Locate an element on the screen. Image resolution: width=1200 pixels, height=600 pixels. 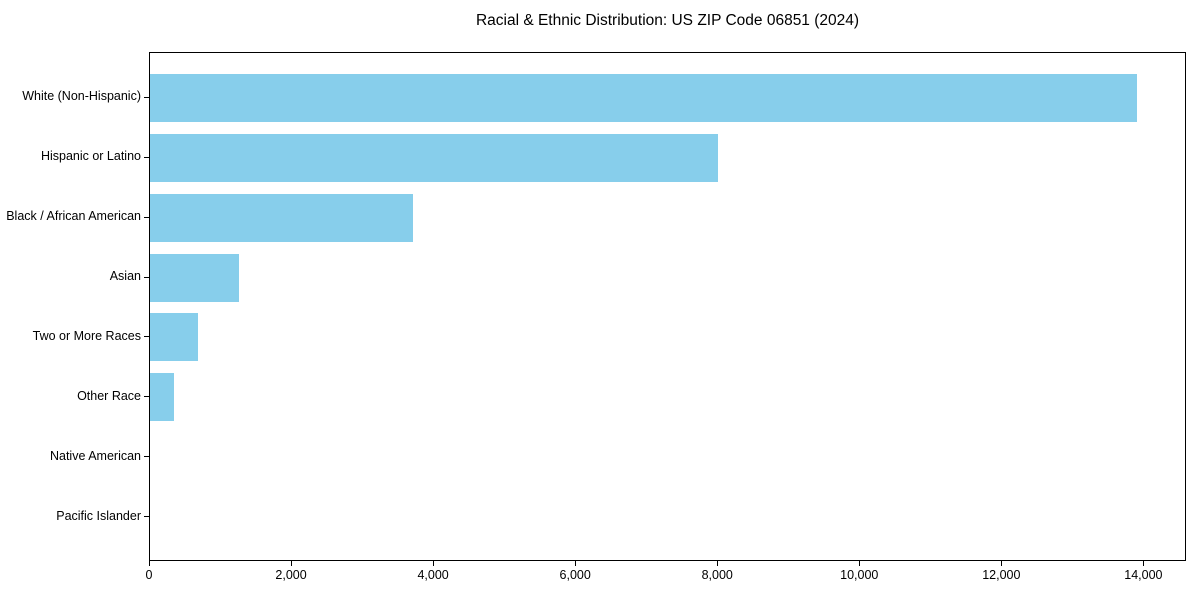
x-tick-label: 8,000 is located at coordinates (717, 575).